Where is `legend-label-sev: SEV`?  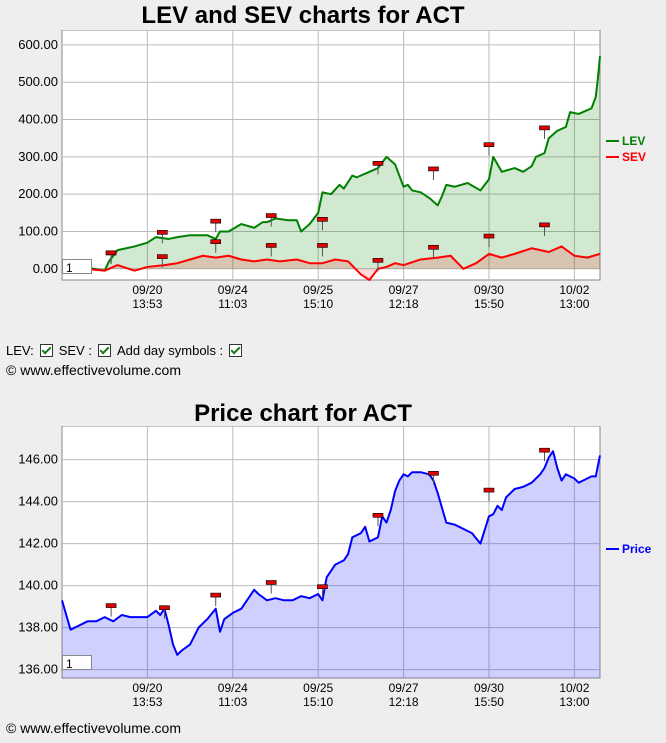
legend-label-sev: SEV is located at coordinates (634, 157).